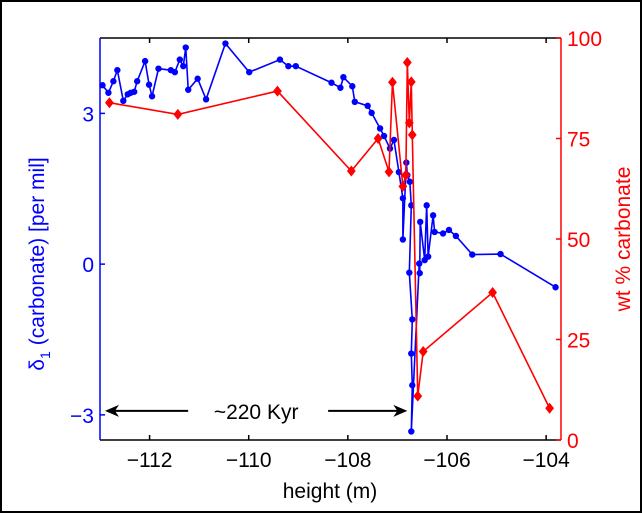 The height and width of the screenshot is (513, 642). What do you see at coordinates (446, 460) in the screenshot?
I see `x-tick-label: −106` at bounding box center [446, 460].